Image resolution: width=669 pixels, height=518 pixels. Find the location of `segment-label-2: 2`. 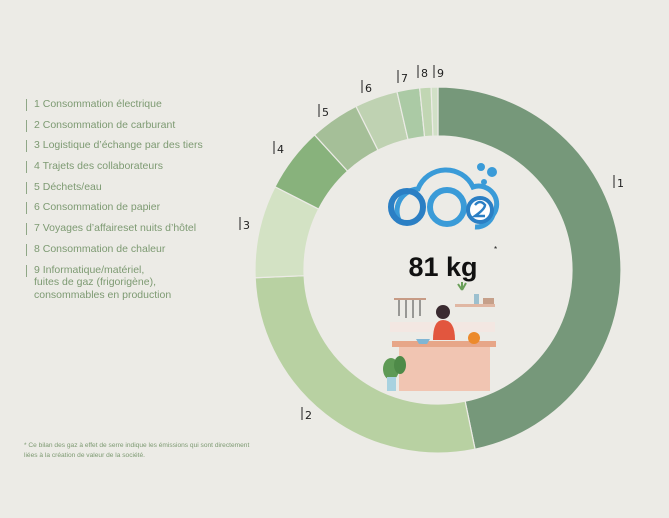

segment-label-2: 2 is located at coordinates (308, 415).